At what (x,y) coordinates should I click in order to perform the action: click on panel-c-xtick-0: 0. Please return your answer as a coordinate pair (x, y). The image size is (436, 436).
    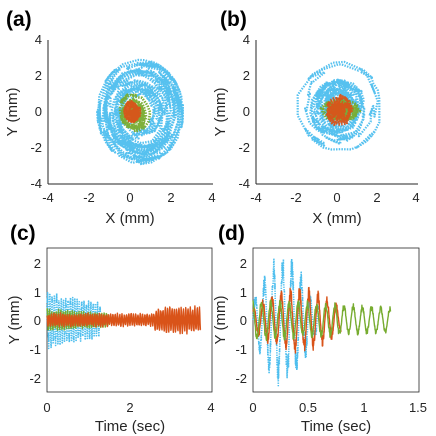
    Looking at the image, I should click on (46, 407).